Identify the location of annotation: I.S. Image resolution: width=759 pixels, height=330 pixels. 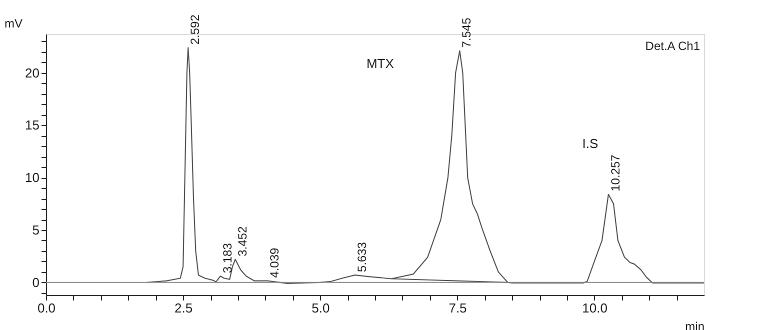
(590, 143).